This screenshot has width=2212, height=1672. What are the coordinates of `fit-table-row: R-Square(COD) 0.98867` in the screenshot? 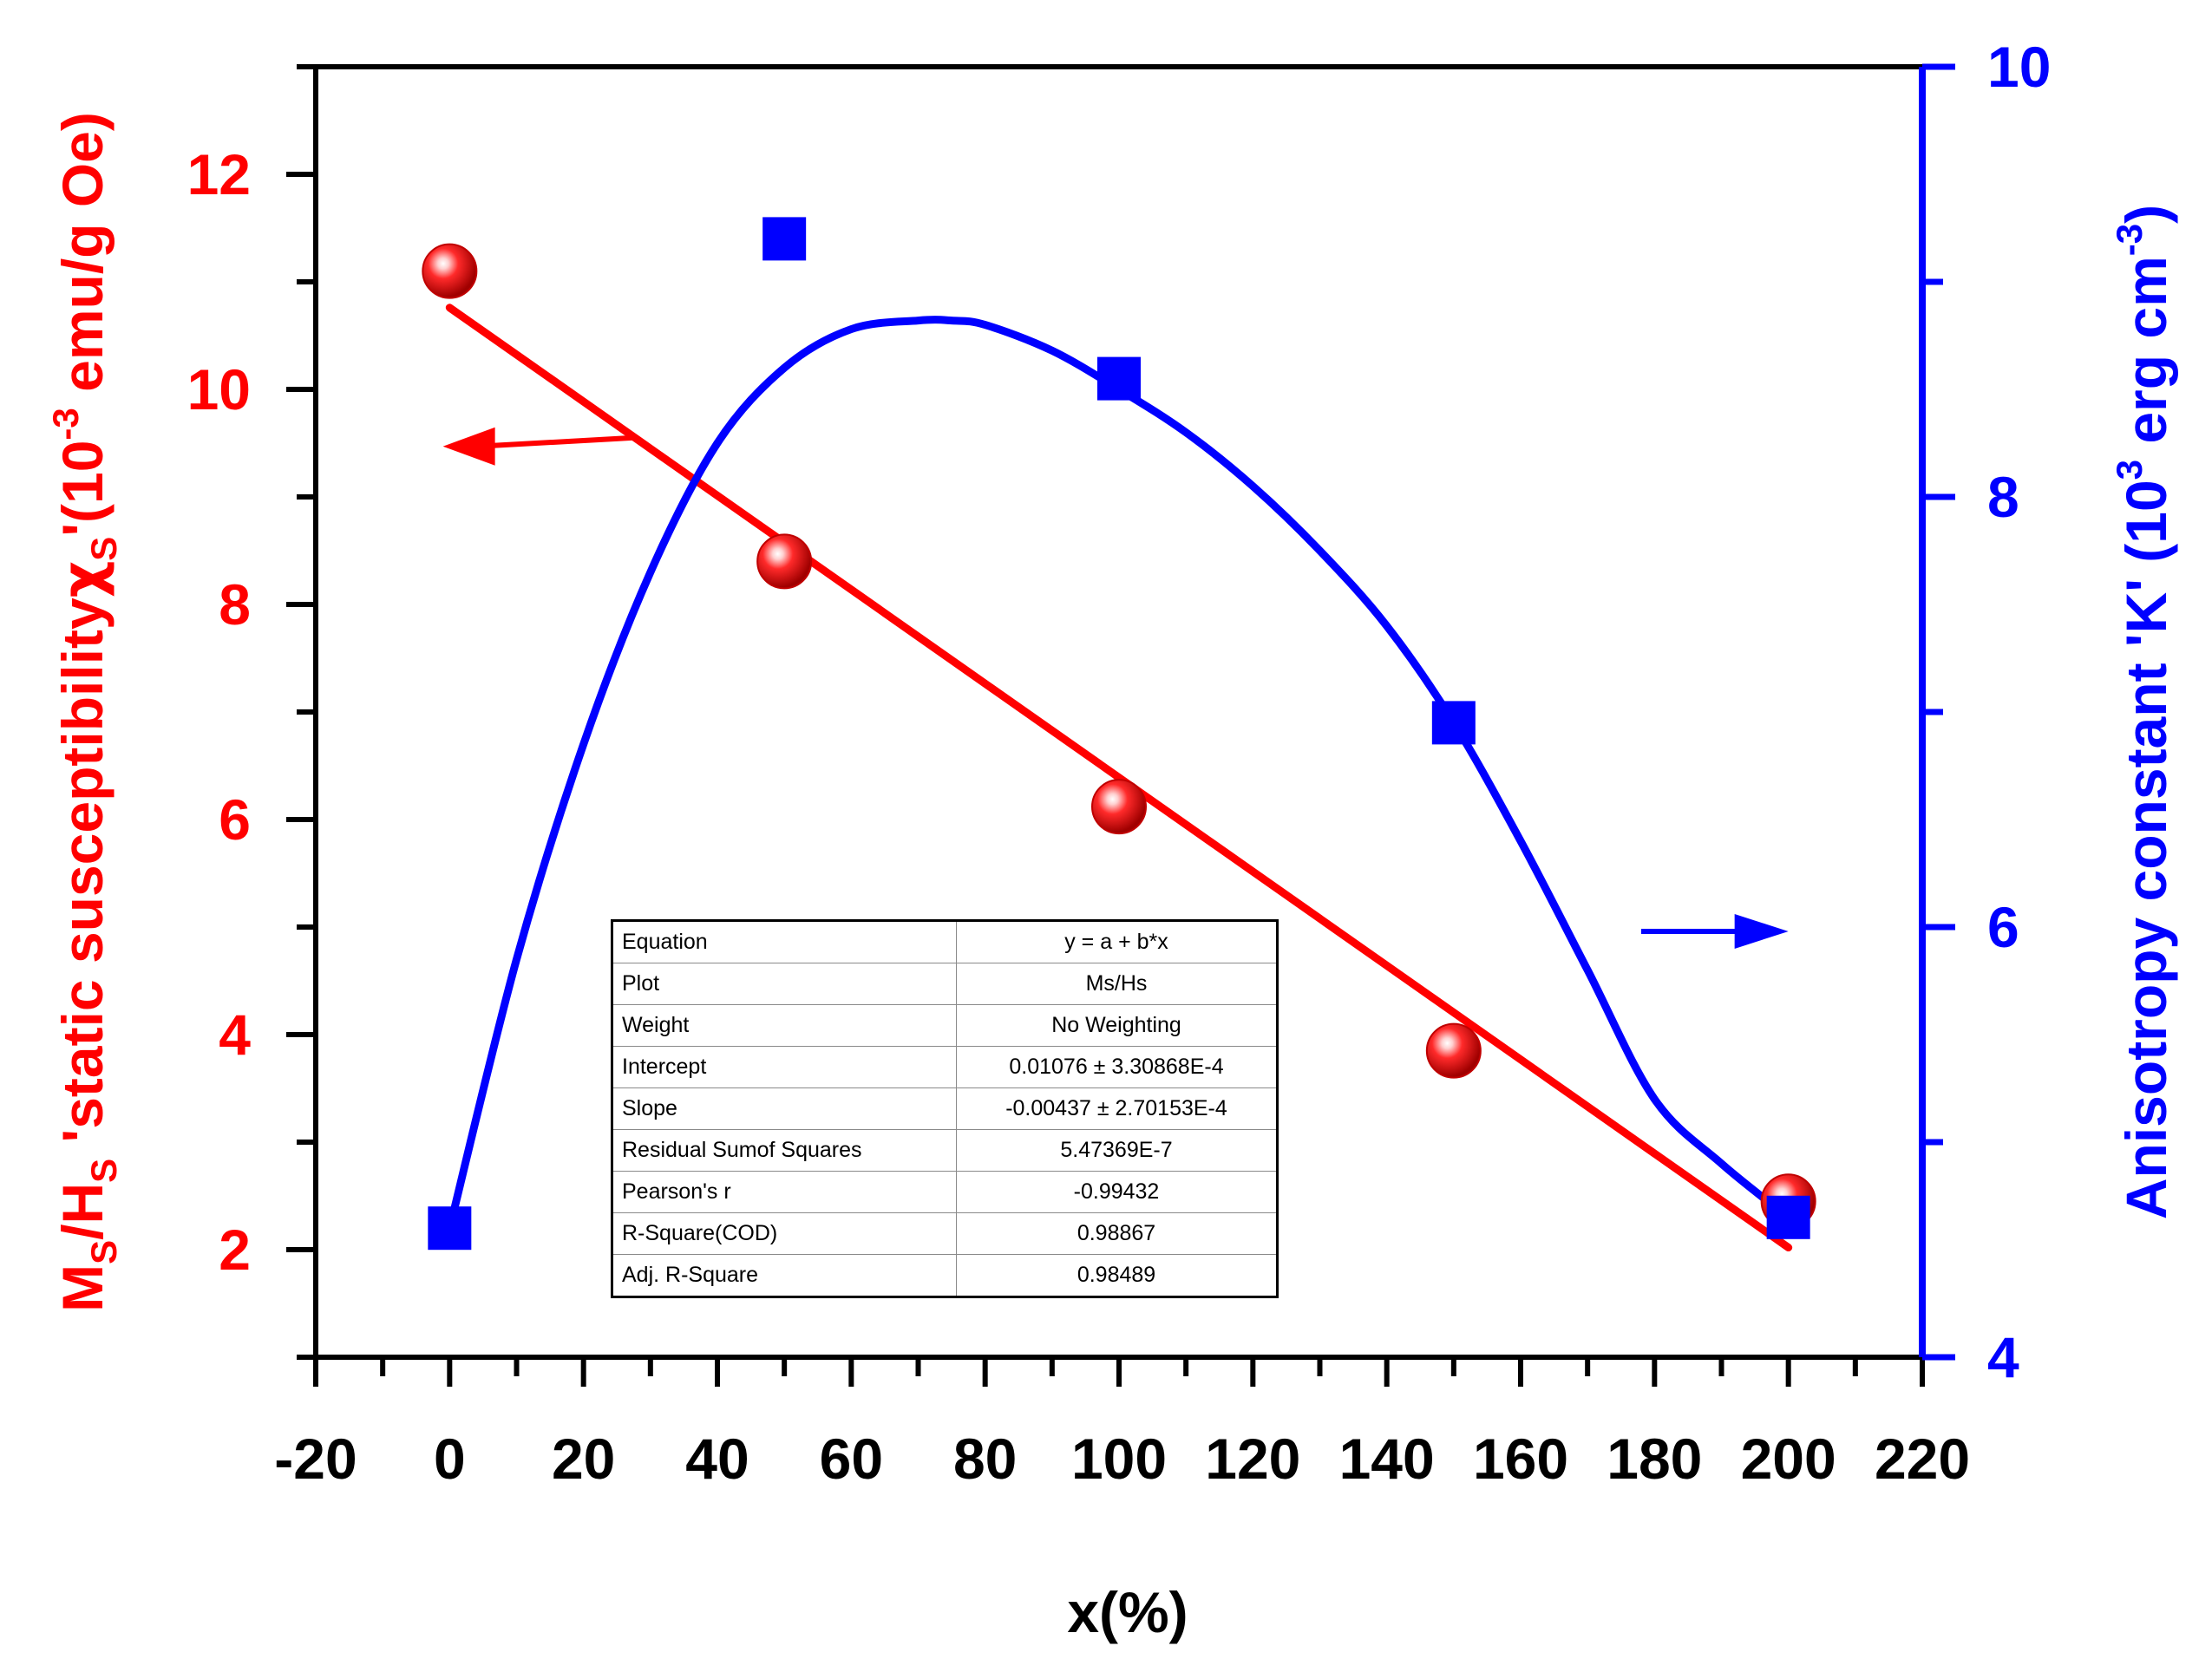 It's located at (945, 1233).